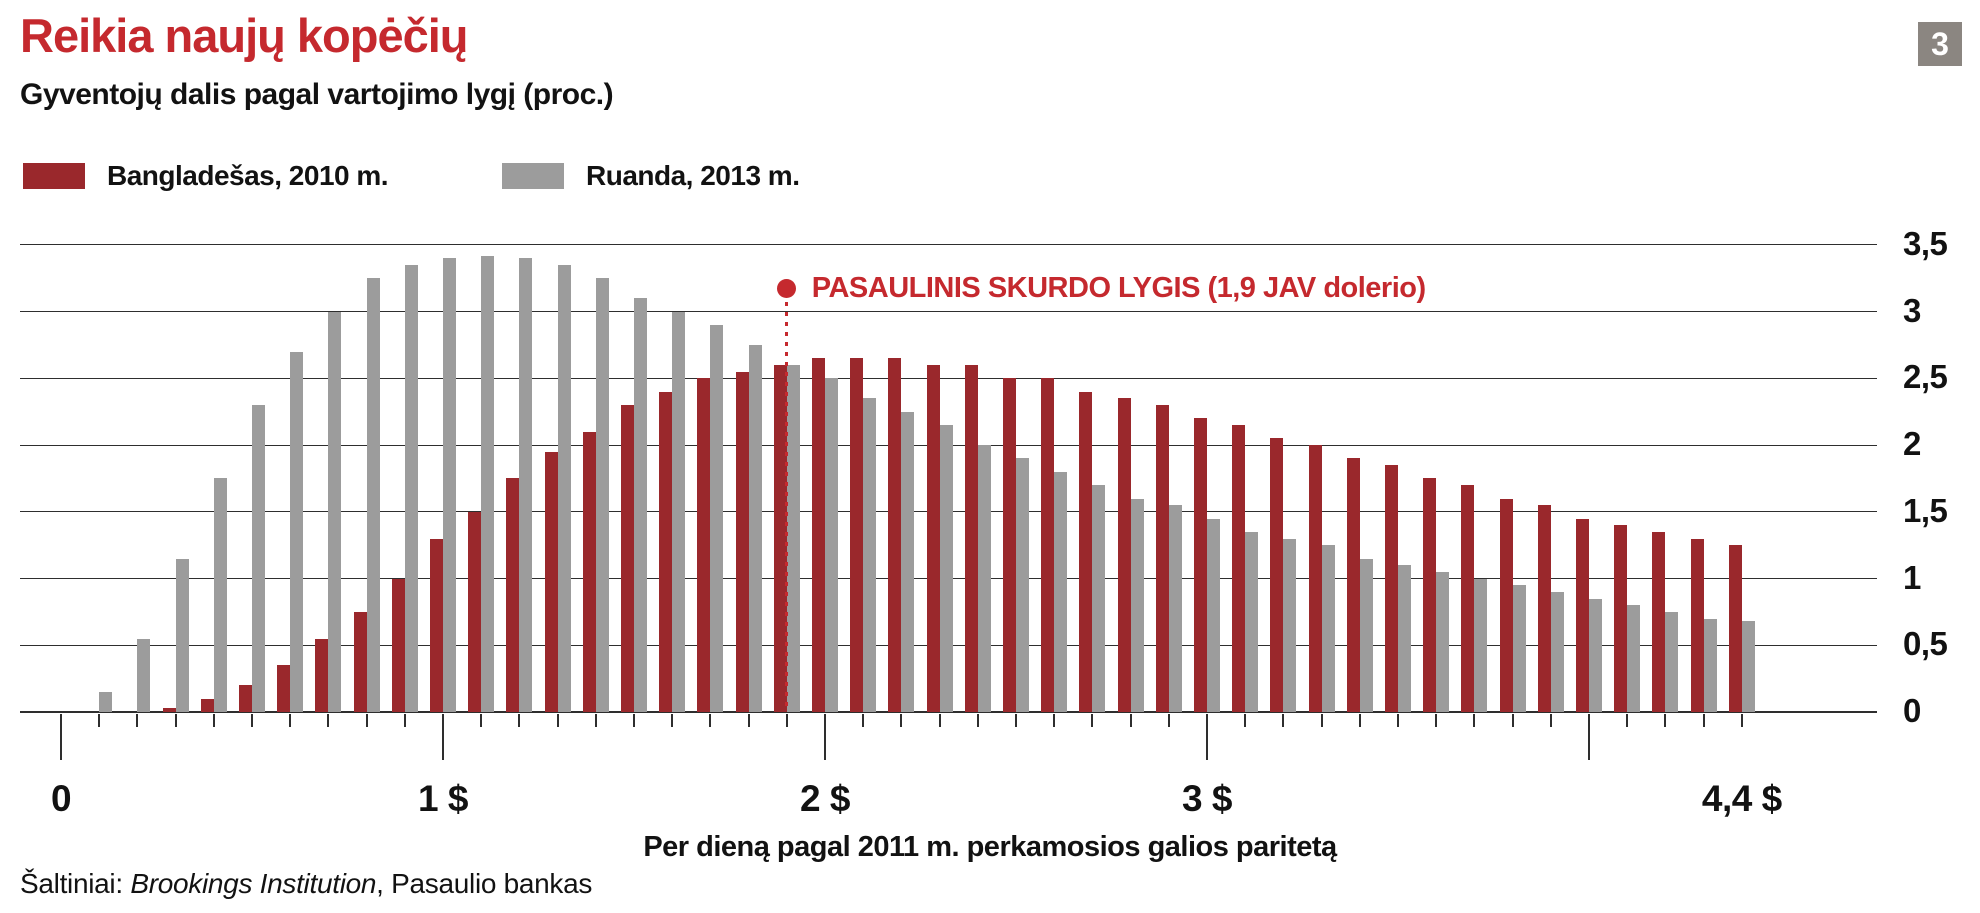 The height and width of the screenshot is (913, 1980). What do you see at coordinates (1741, 798) in the screenshot?
I see `x-tick-label: 4,4 $` at bounding box center [1741, 798].